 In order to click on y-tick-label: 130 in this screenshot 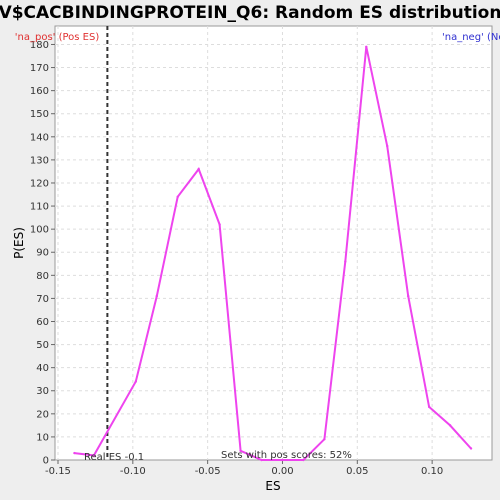, I will do `click(39, 160)`.